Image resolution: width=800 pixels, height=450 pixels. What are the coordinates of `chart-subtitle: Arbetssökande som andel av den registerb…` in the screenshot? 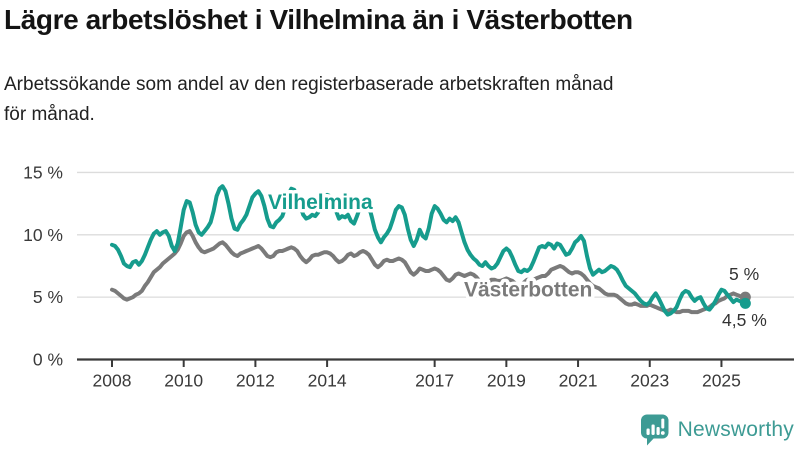 It's located at (308, 100).